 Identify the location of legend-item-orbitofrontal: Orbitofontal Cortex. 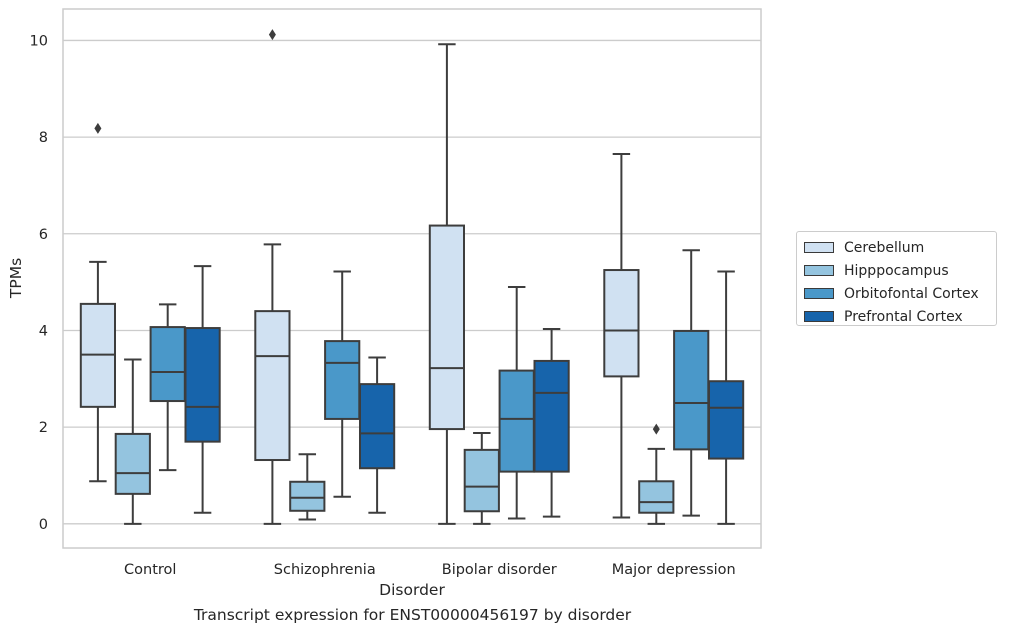
(900, 293).